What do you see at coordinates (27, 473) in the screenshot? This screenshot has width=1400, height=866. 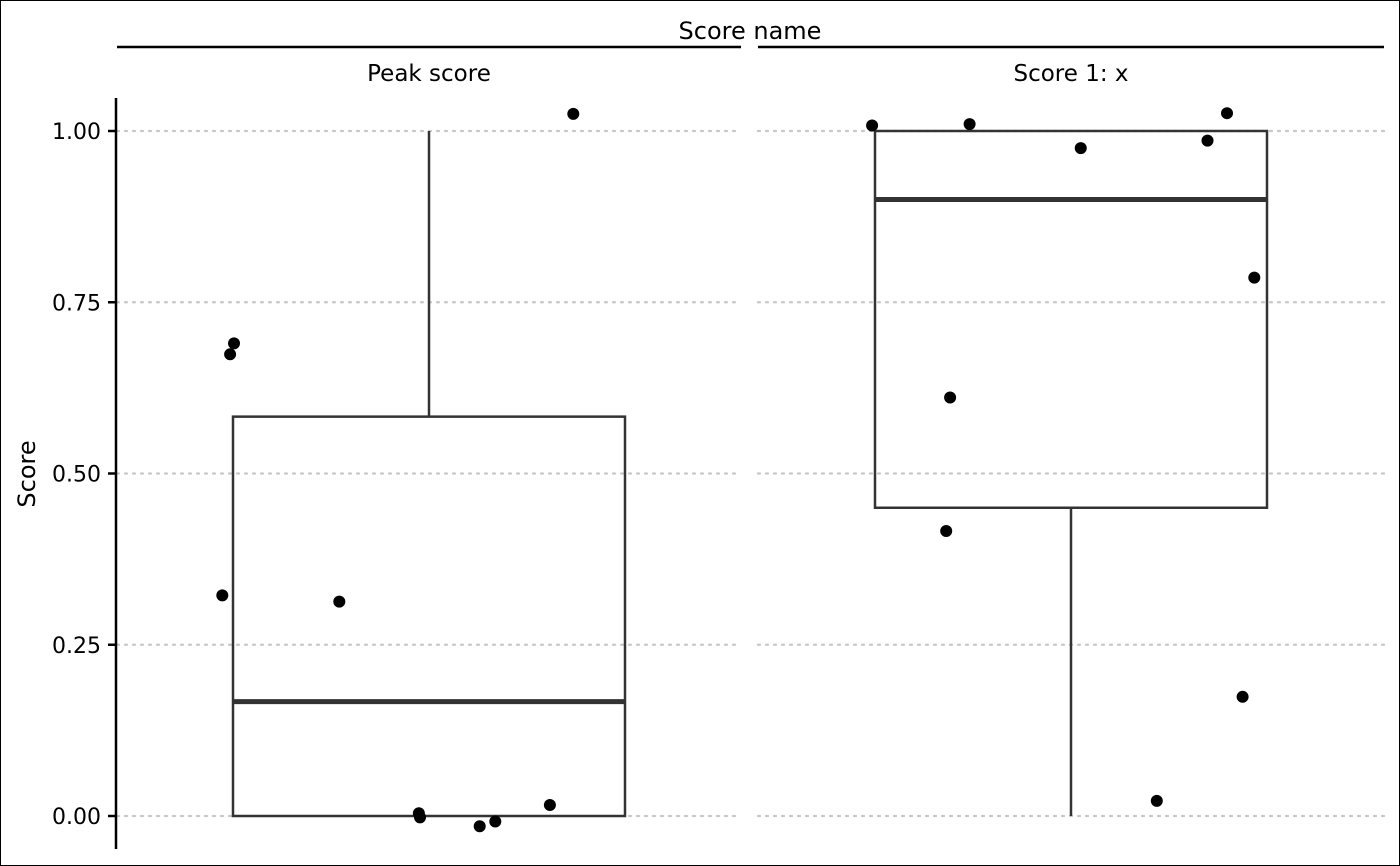 I see `y-axis-label: Score` at bounding box center [27, 473].